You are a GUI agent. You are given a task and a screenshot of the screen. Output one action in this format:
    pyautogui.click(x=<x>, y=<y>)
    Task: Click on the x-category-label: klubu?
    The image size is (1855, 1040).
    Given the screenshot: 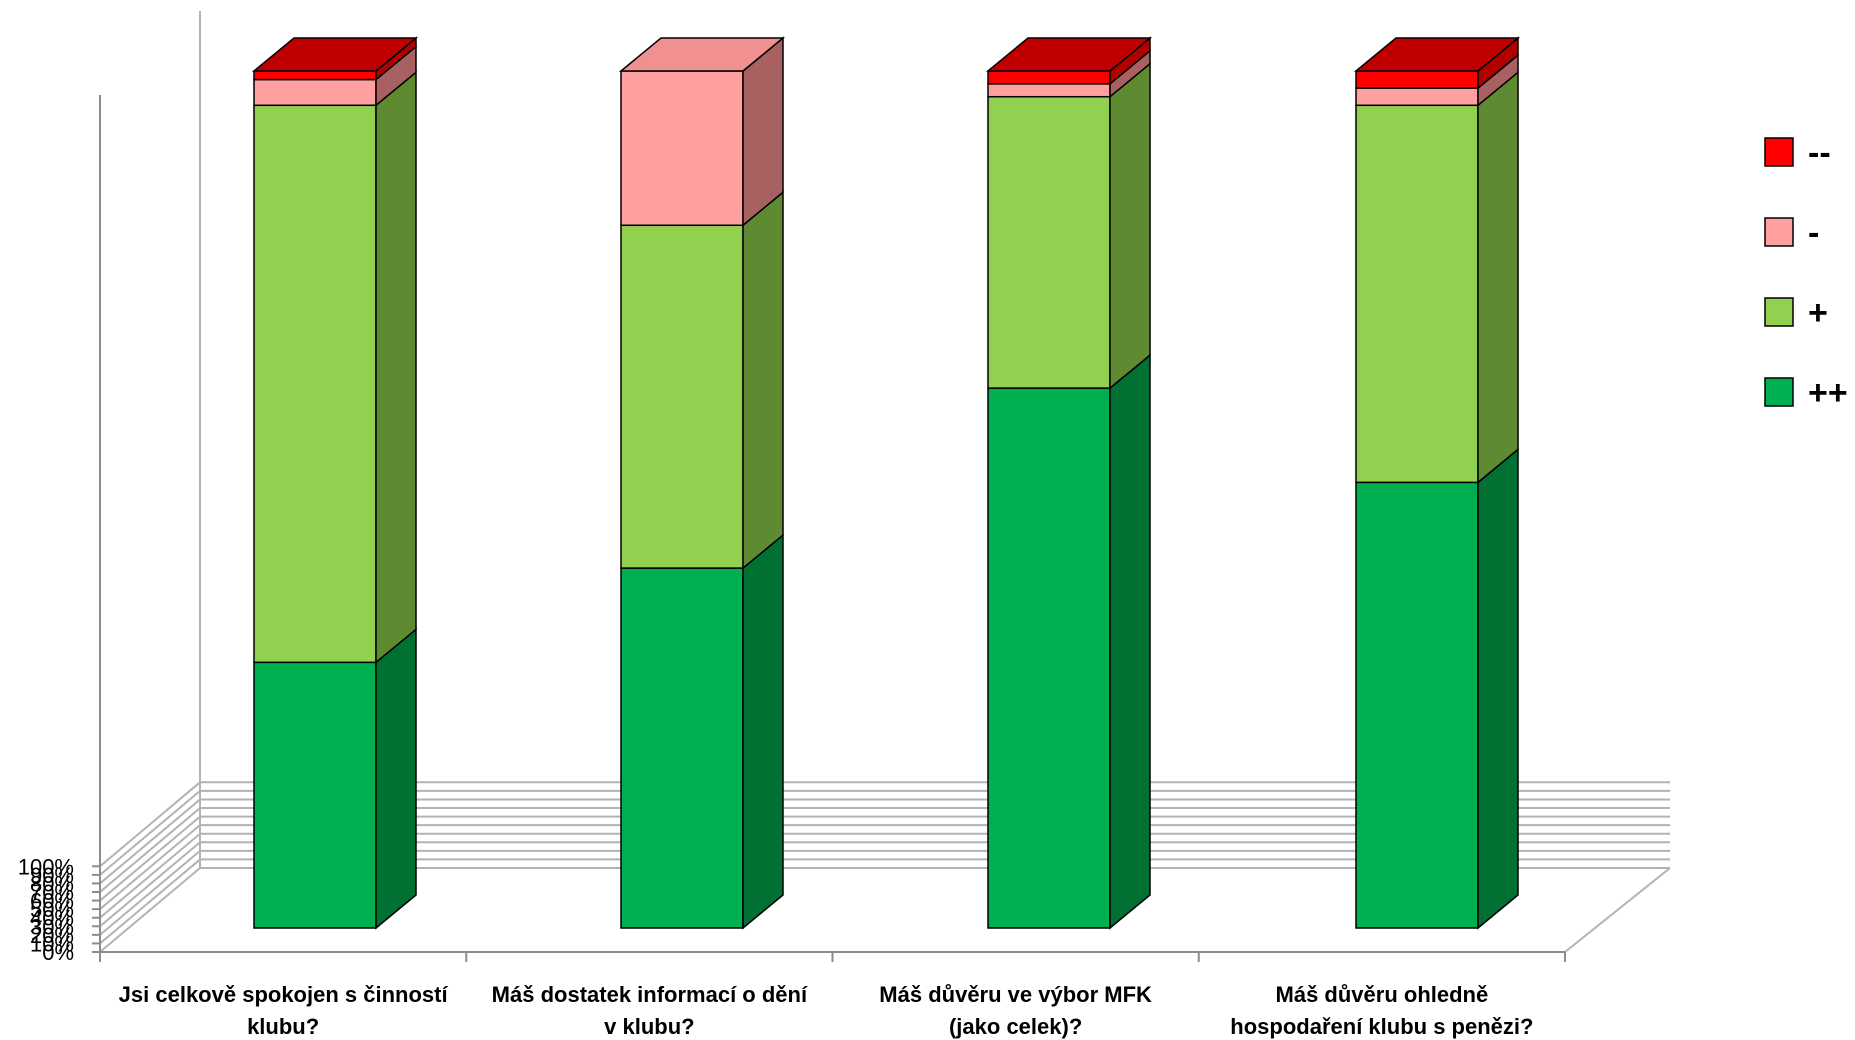 What is the action you would take?
    pyautogui.click(x=283, y=1026)
    